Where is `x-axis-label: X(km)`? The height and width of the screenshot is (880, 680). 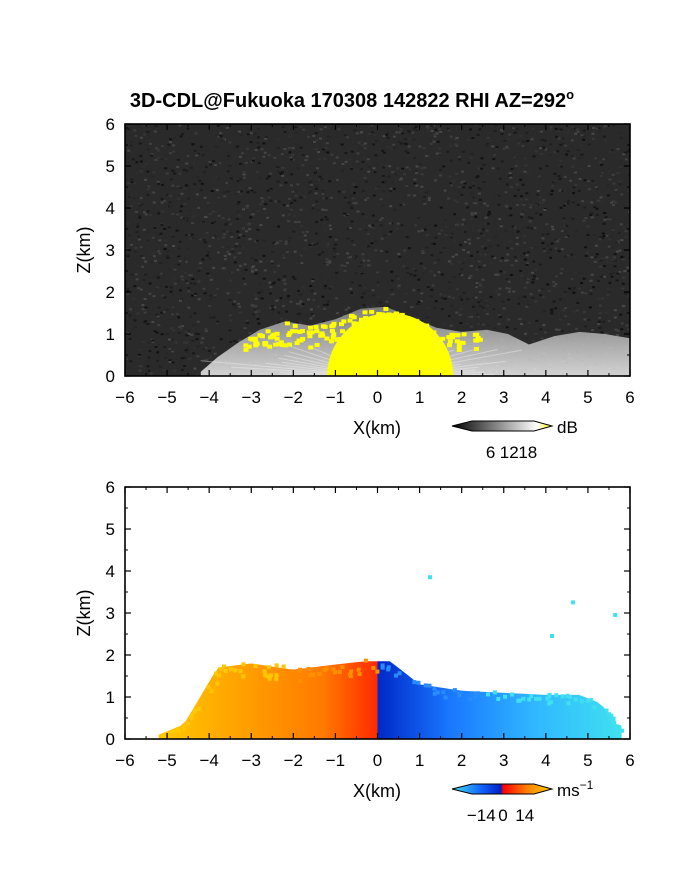
x-axis-label: X(km) is located at coordinates (377, 428).